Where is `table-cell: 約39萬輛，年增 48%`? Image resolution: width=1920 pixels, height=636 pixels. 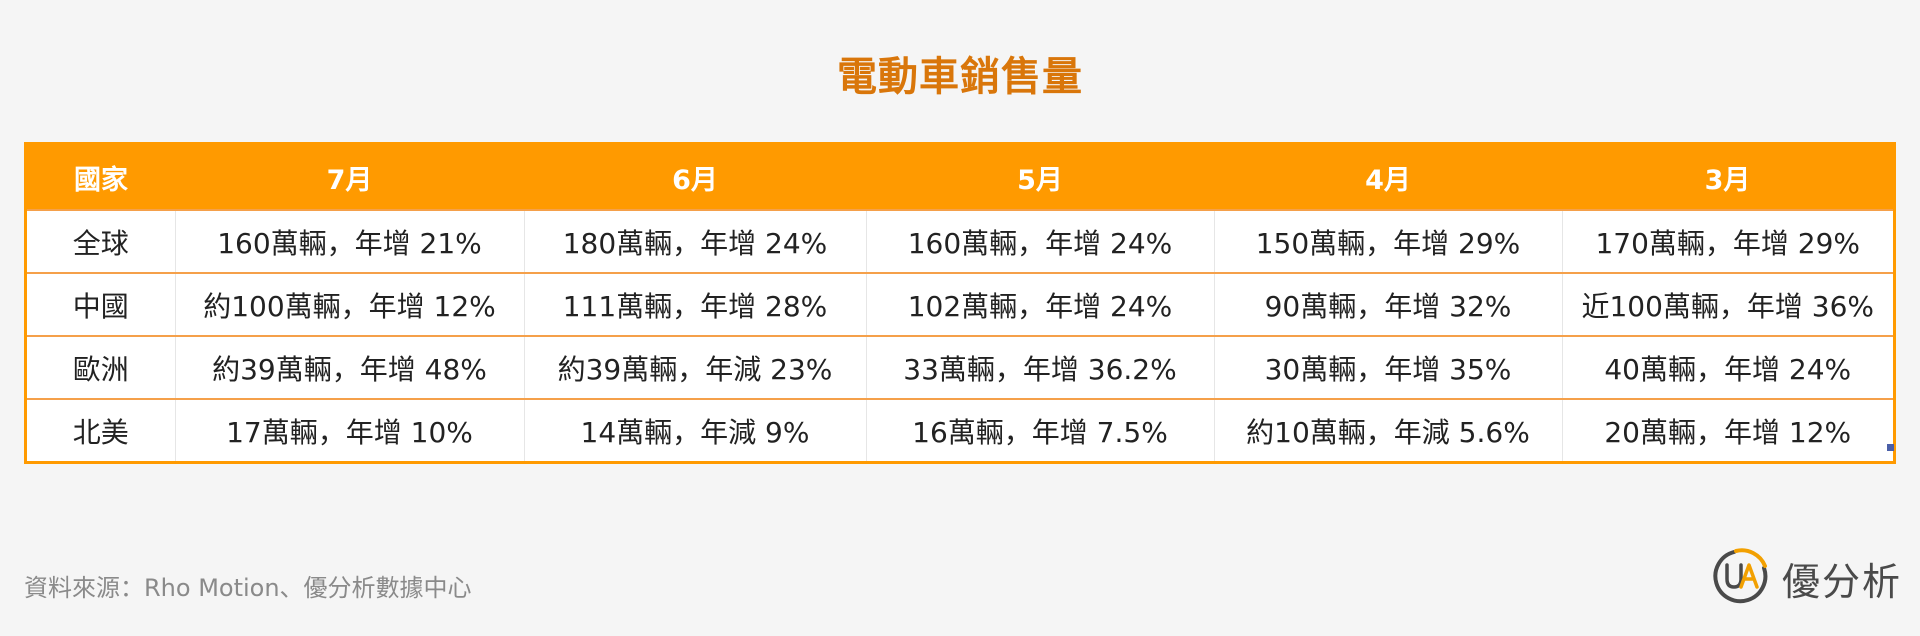 table-cell: 約39萬輛，年增 48% is located at coordinates (349, 367).